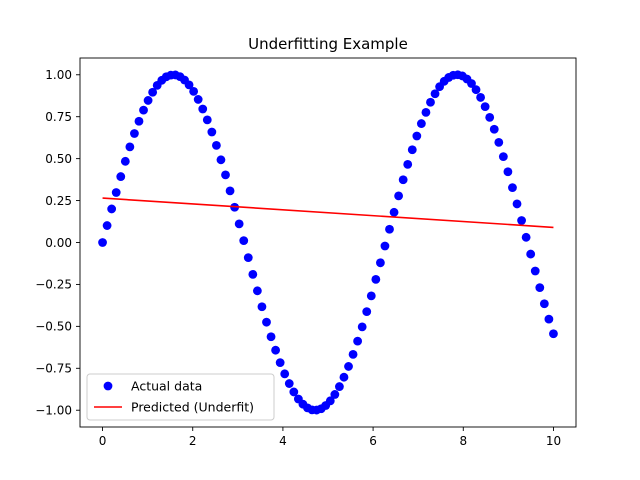 The image size is (640, 480). Describe the element at coordinates (58, 201) in the screenshot. I see `y-tick-label: 0.25` at that location.